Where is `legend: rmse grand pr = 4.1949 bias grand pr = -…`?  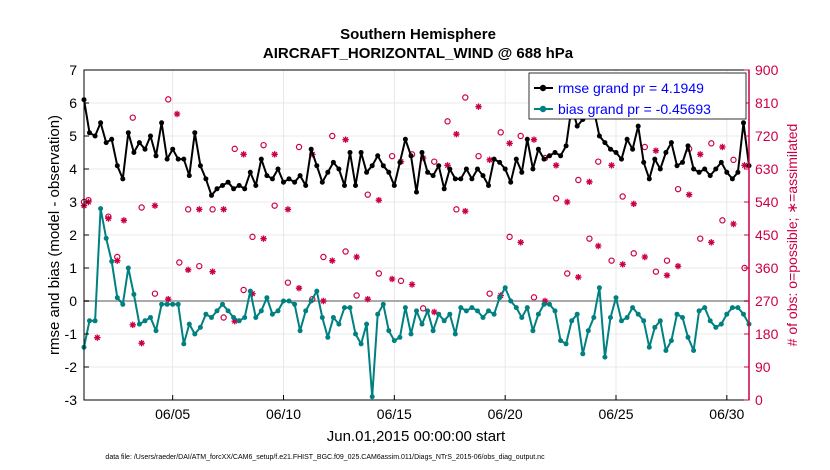
legend: rmse grand pr = 4.1949 bias grand pr = -… is located at coordinates (637, 96).